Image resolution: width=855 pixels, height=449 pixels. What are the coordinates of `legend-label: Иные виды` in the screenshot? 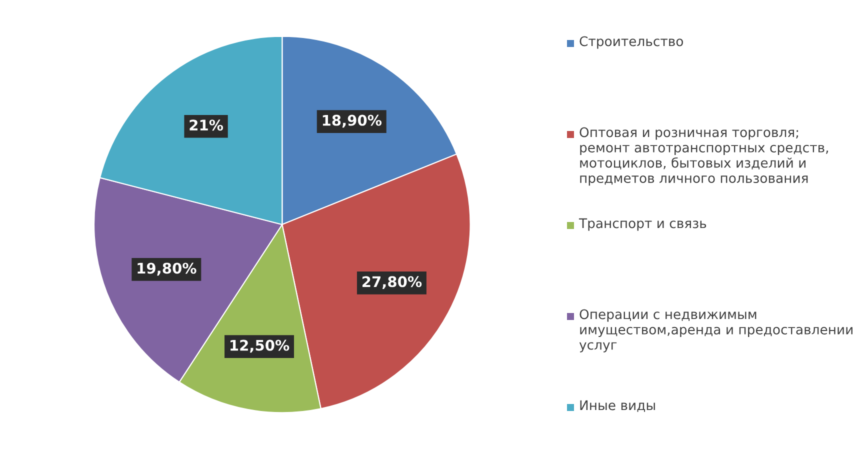 It's located at (617, 406).